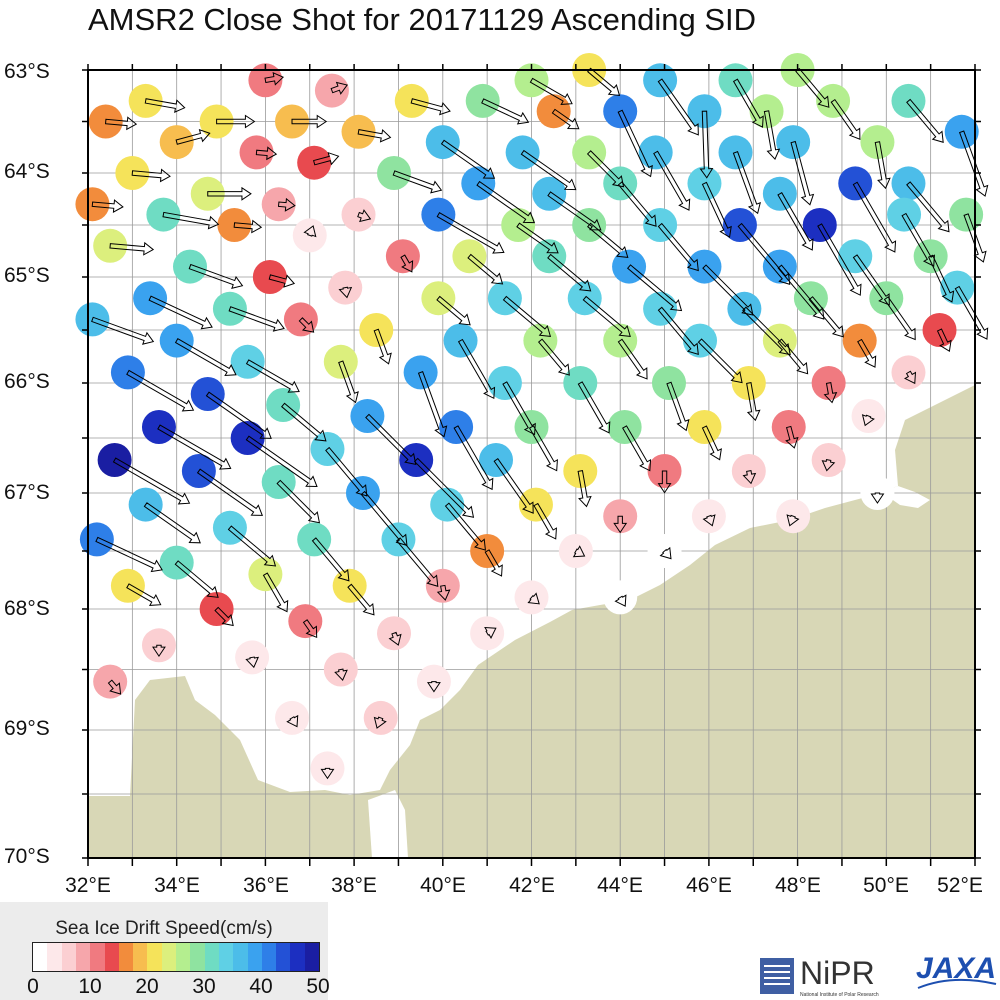  I want to click on lon-label-52e: 52°E, so click(960, 885).